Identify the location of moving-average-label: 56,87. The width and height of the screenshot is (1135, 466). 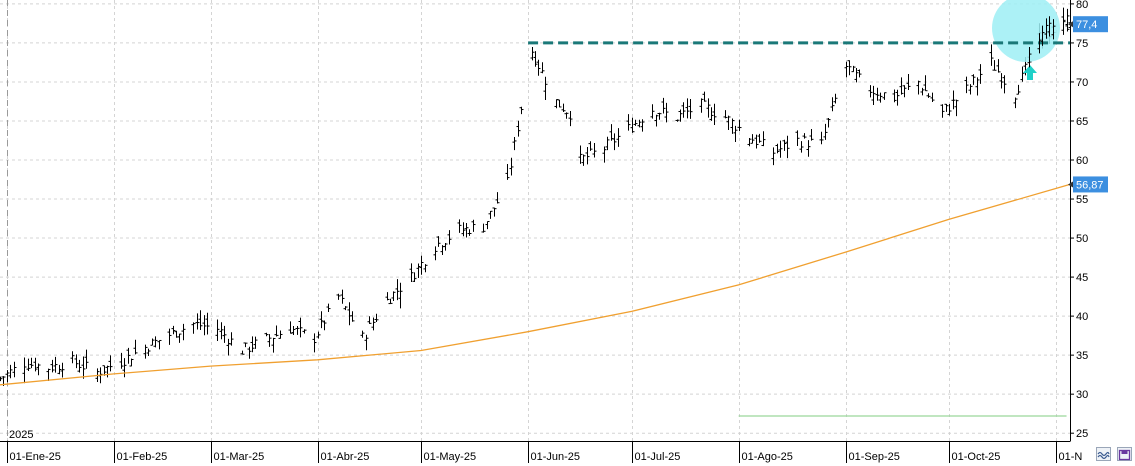
(1090, 185).